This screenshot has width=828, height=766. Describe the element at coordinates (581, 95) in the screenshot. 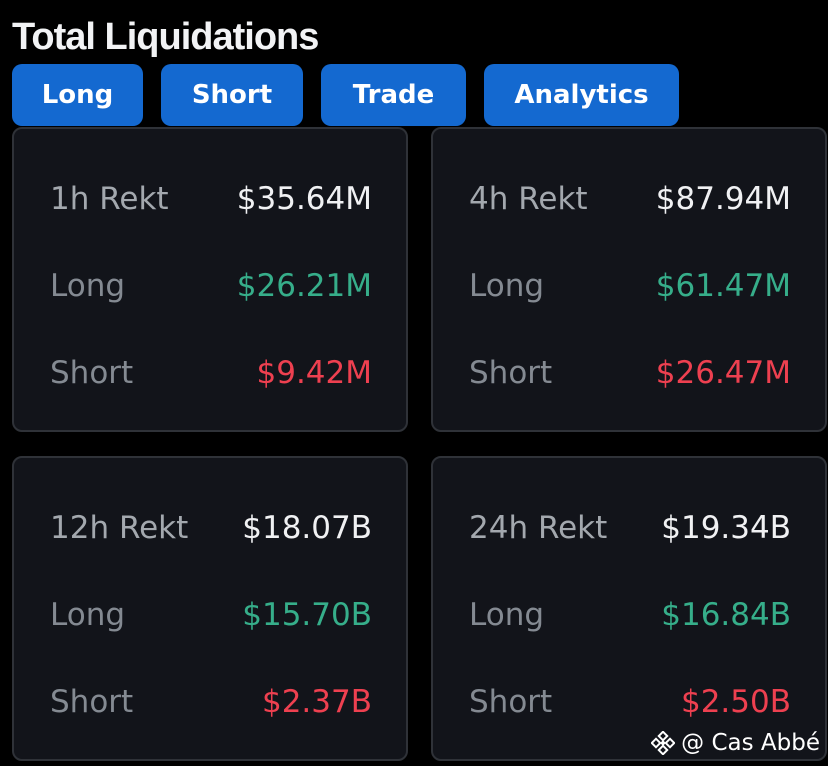

I see `tab-analytics: Analytics` at that location.